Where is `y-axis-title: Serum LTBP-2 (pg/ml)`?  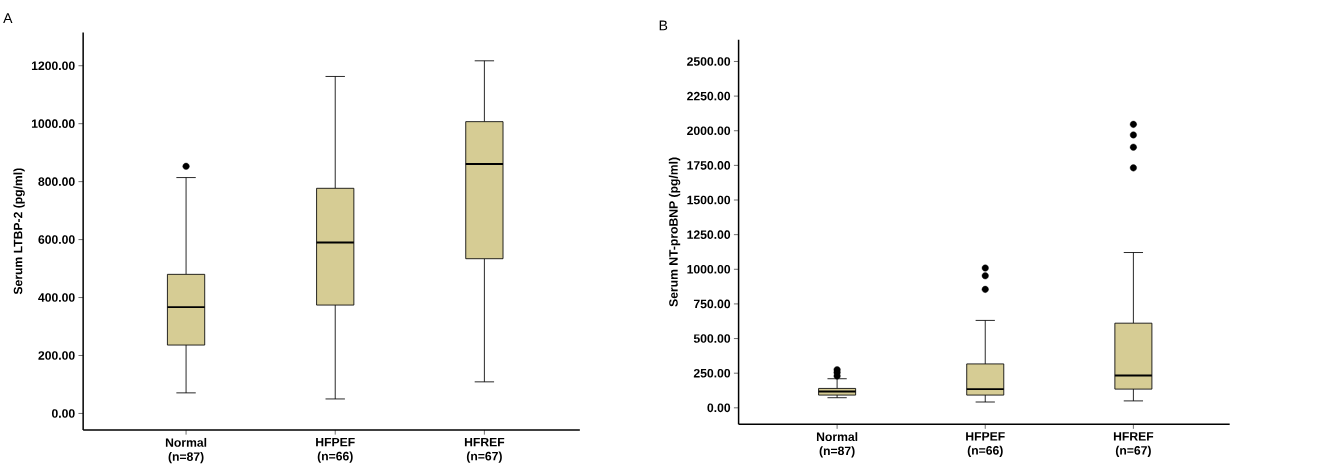
y-axis-title: Serum LTBP-2 (pg/ml) is located at coordinates (19, 231).